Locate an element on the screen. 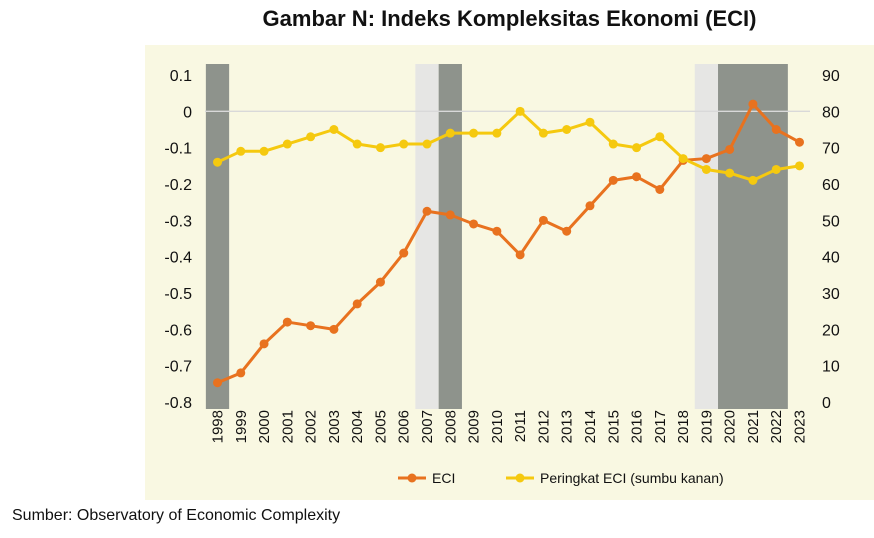 Image resolution: width=874 pixels, height=538 pixels. right-tick-label: 10 is located at coordinates (831, 367).